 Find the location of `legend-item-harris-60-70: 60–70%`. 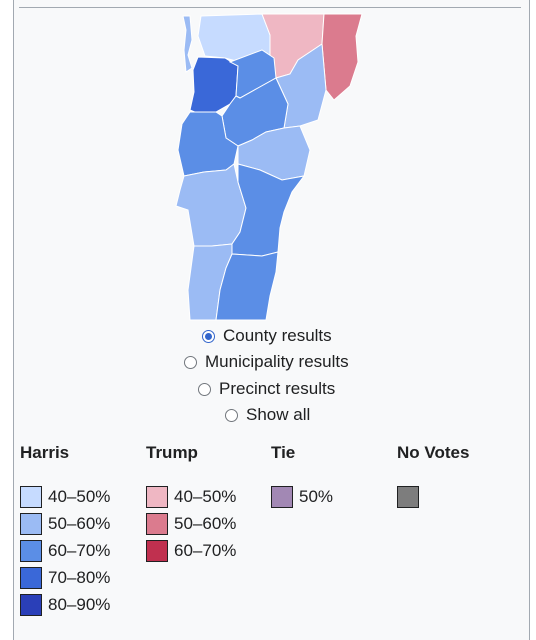

legend-item-harris-60-70: 60–70% is located at coordinates (65, 551).